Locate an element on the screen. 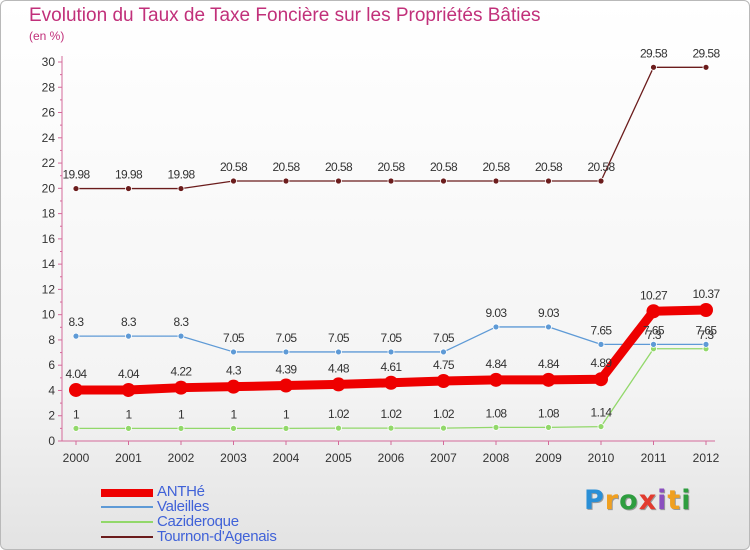 The image size is (750, 550). y-tick-label: 6 is located at coordinates (51, 365).